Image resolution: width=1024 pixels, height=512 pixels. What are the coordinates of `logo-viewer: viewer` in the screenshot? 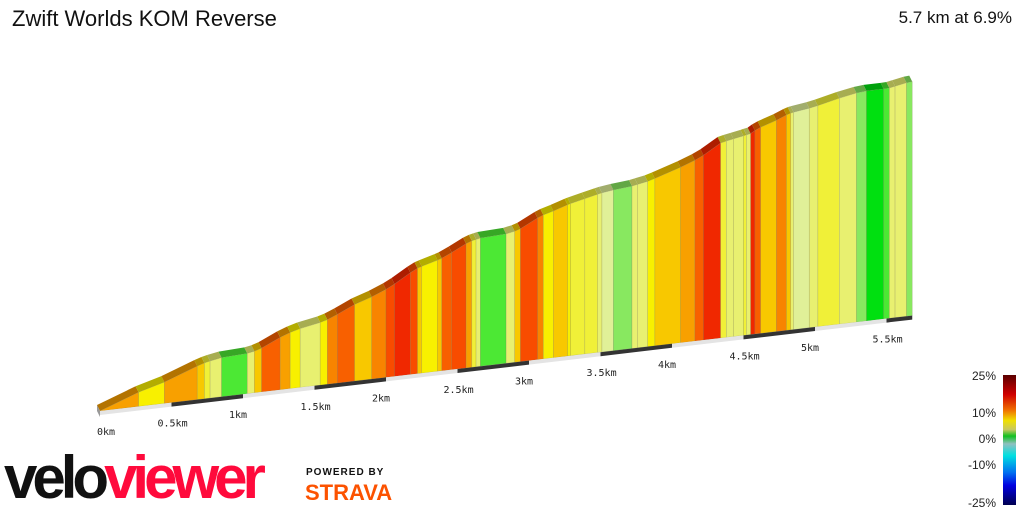 It's located at (185, 477).